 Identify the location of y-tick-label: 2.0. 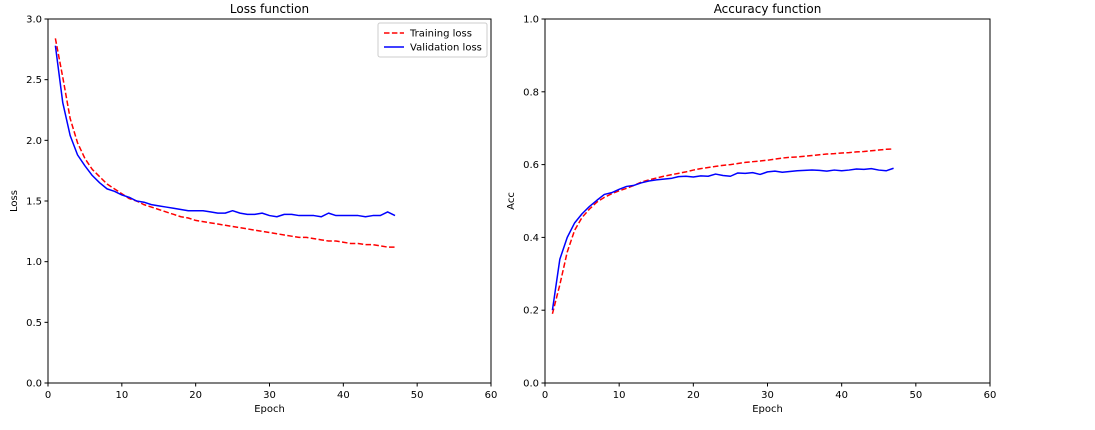
(34, 141).